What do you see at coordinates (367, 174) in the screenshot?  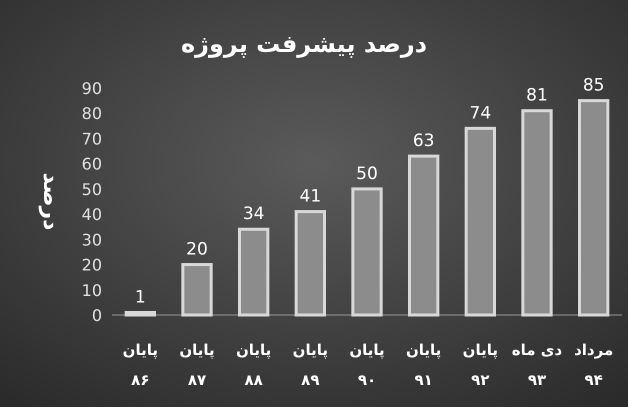 I see `data-label: 50` at bounding box center [367, 174].